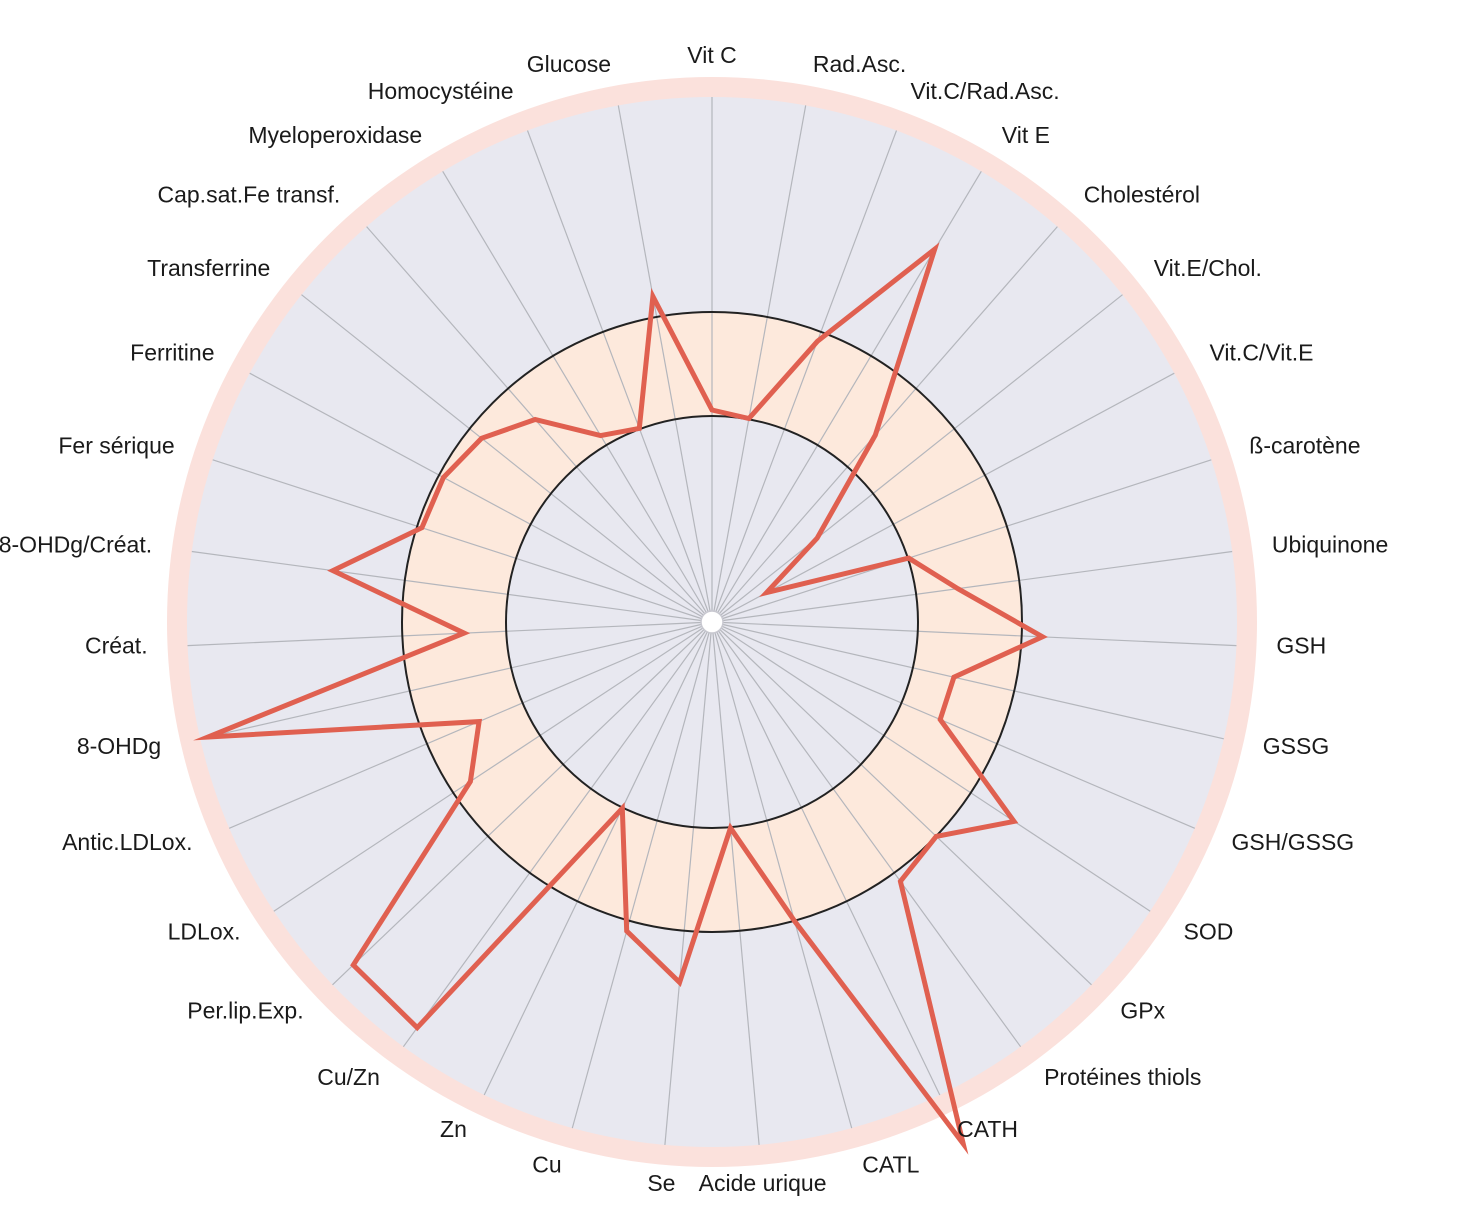 The image size is (1462, 1213). I want to click on axis-label: GSSG, so click(1296, 746).